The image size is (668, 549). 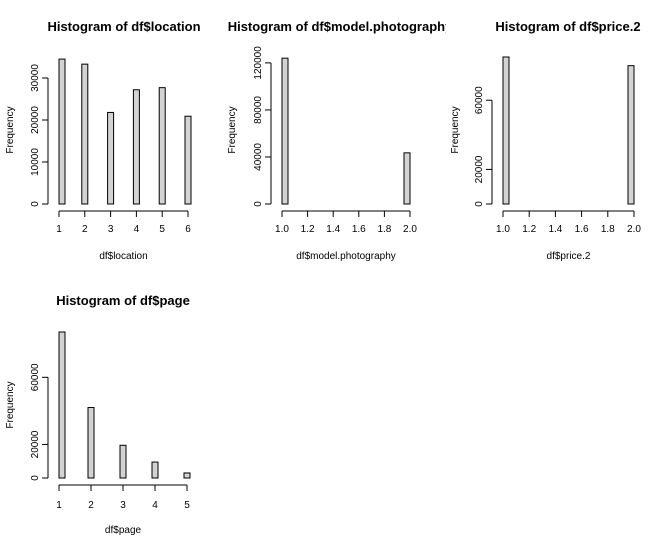 I want to click on x-axis-label: df$model.photography, so click(x=346, y=256).